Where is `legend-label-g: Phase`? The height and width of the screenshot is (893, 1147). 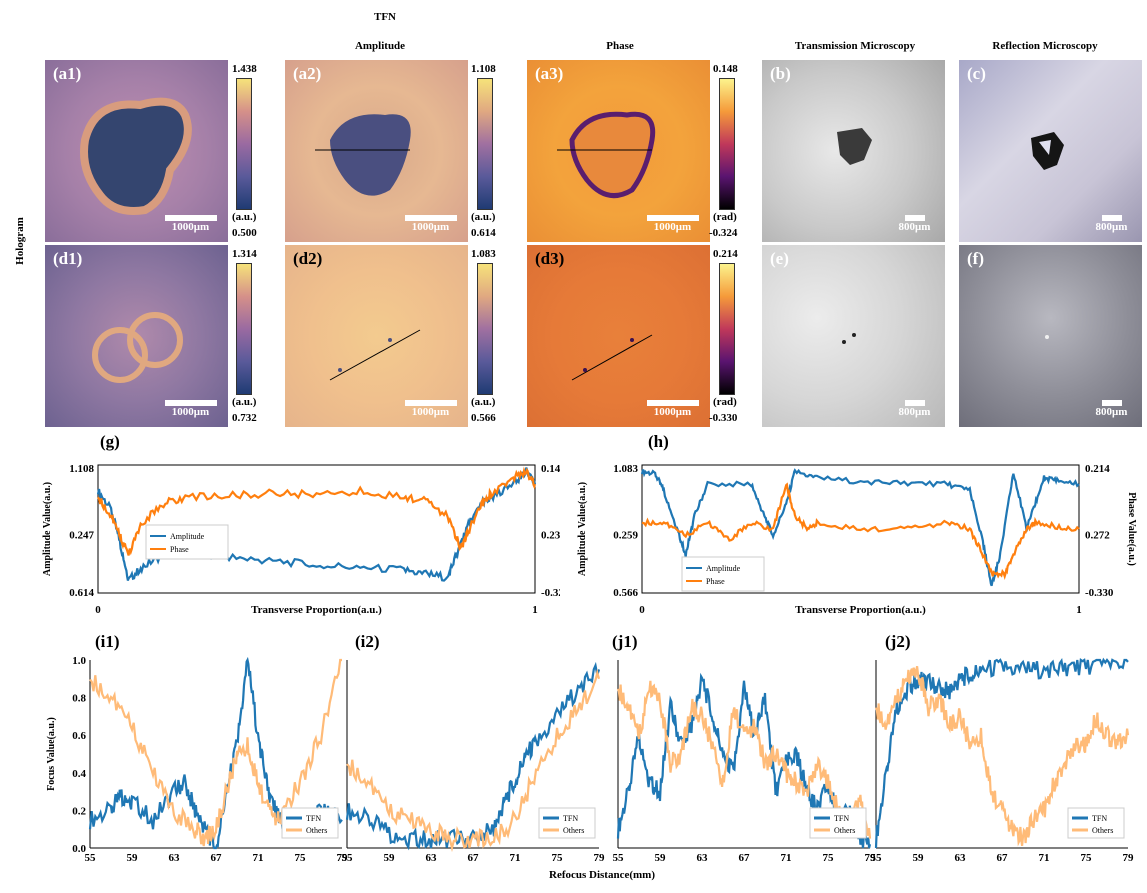 legend-label-g: Phase is located at coordinates (179, 549).